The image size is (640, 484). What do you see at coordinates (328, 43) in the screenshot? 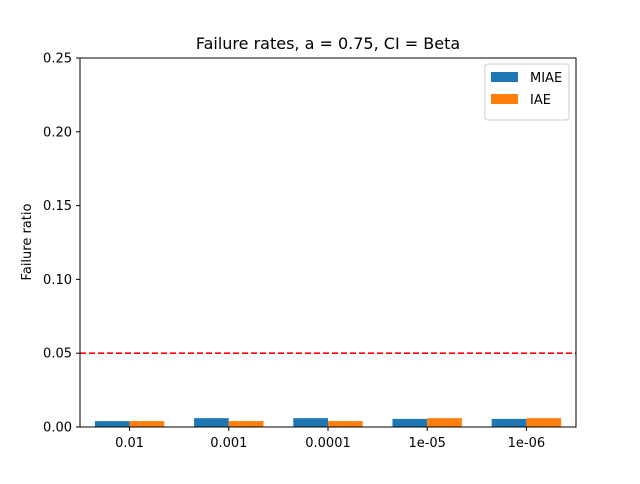
I see `chart-title: Failure rates, a = 0.75, CI = Beta` at bounding box center [328, 43].